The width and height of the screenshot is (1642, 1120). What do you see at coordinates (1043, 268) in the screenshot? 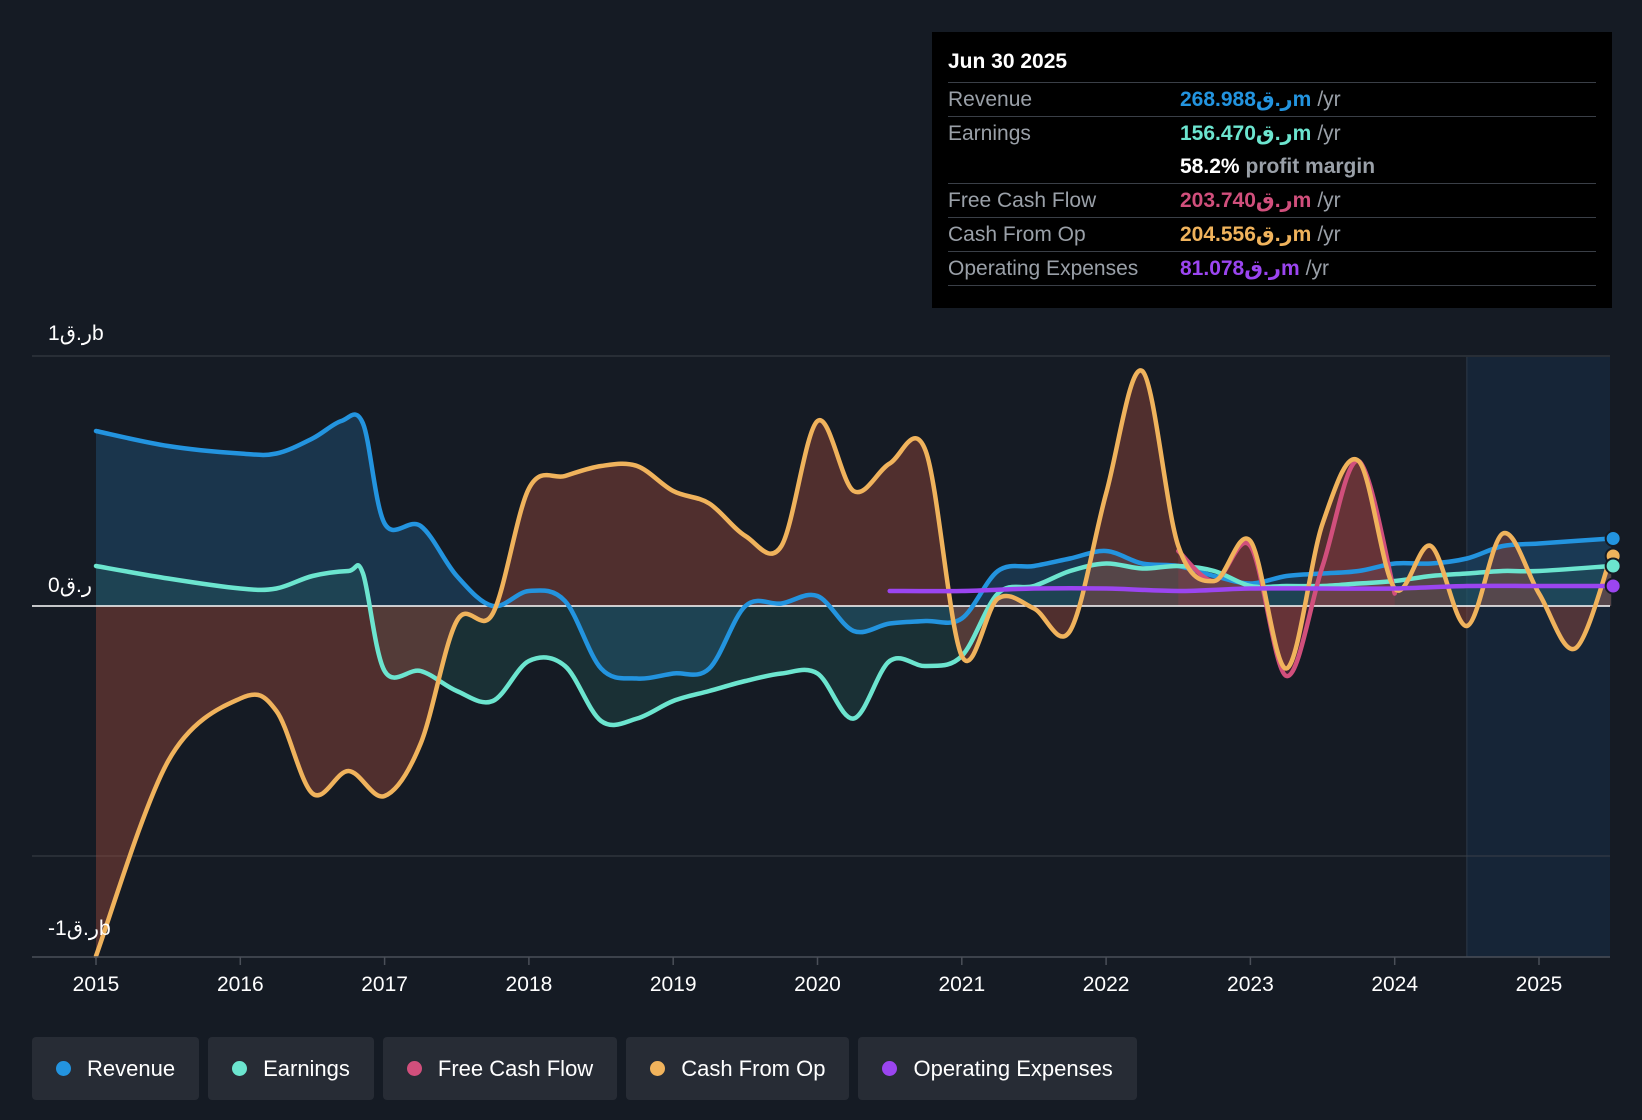
I see `tooltip-label: Operating Expenses` at bounding box center [1043, 268].